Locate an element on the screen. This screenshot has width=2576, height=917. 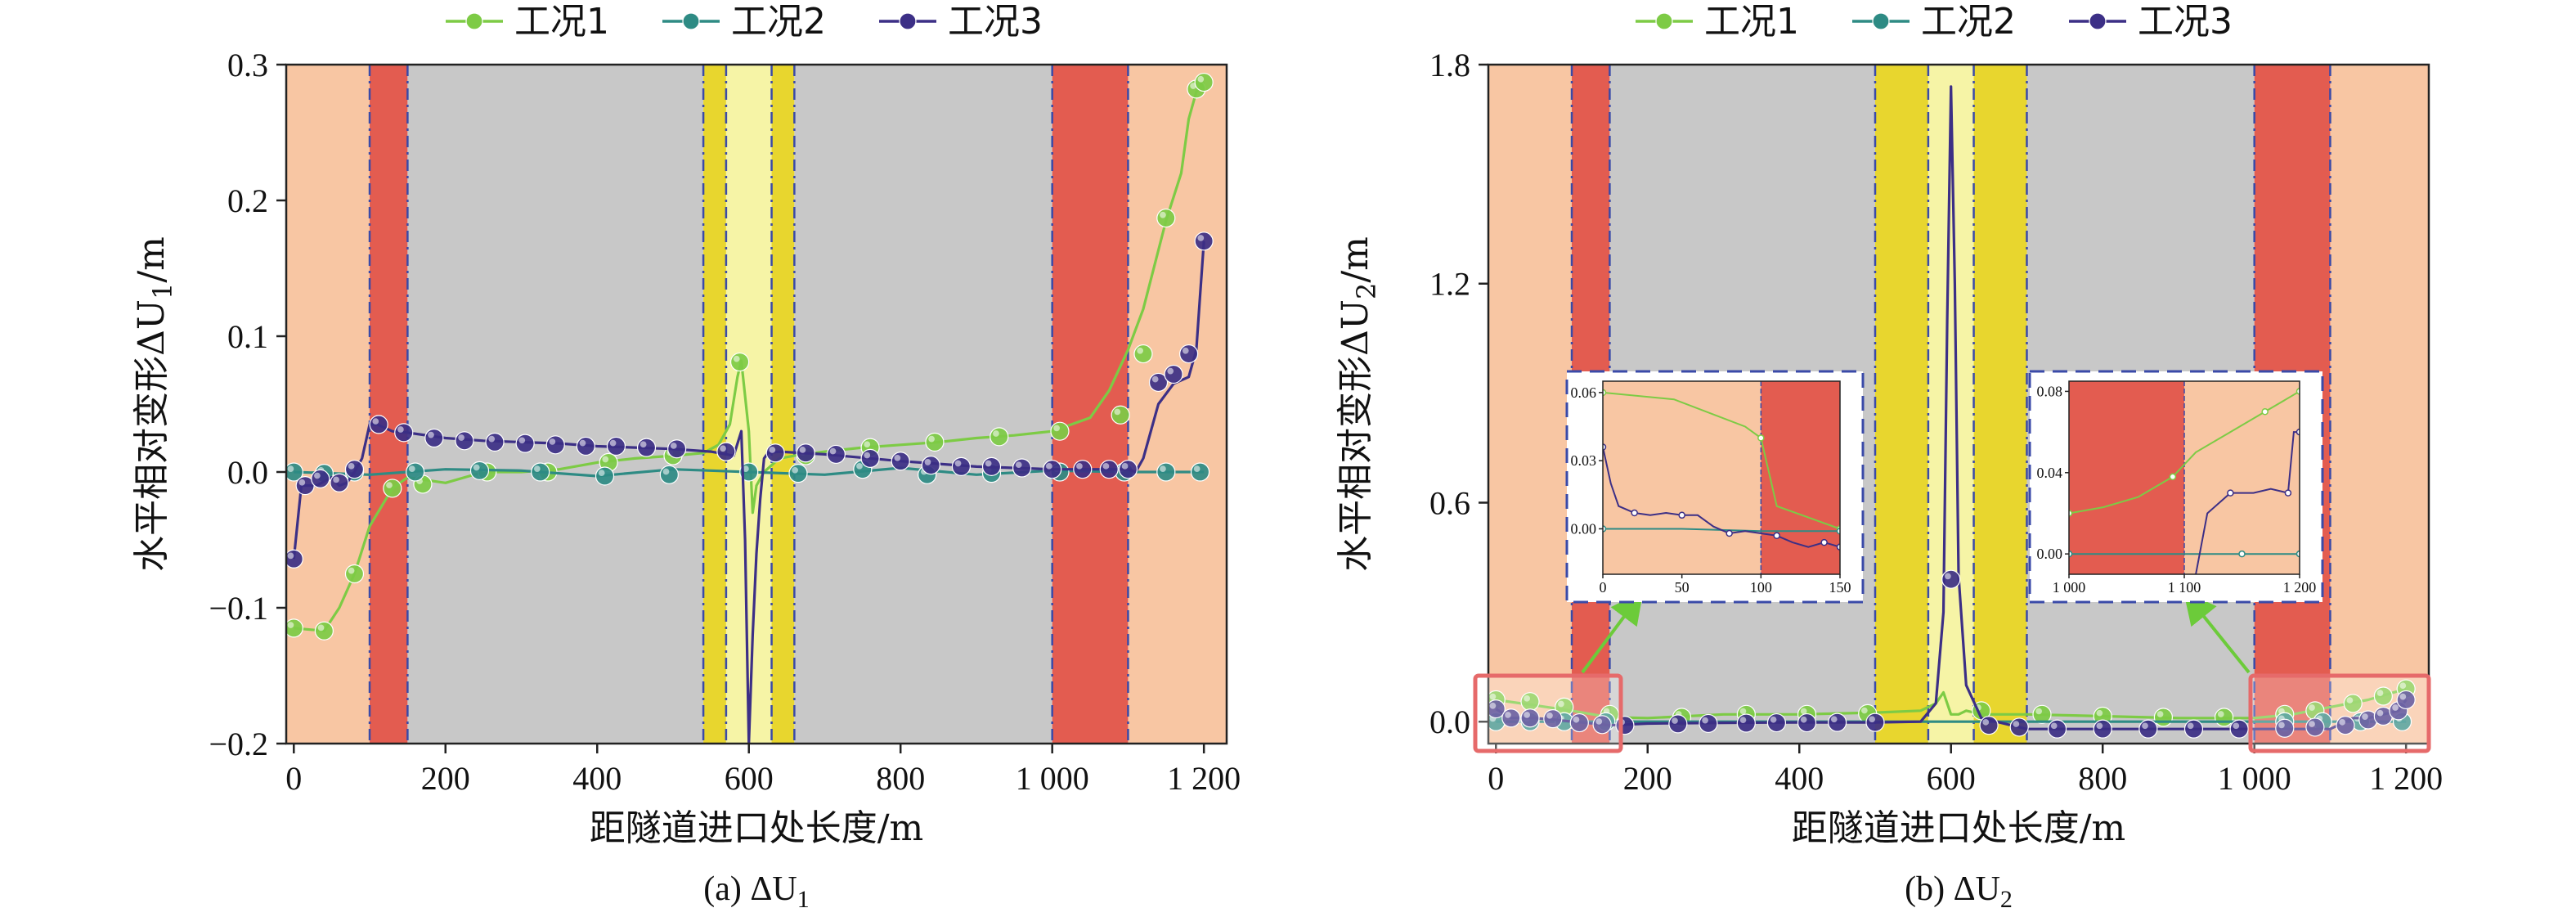
y-tick-label: 1.8 is located at coordinates (1449, 65).